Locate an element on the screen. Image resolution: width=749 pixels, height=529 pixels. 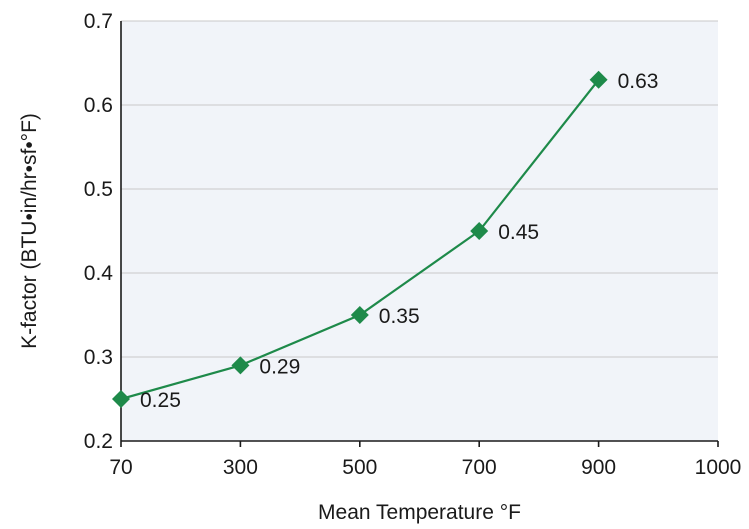
data-label: 0.63 is located at coordinates (638, 81).